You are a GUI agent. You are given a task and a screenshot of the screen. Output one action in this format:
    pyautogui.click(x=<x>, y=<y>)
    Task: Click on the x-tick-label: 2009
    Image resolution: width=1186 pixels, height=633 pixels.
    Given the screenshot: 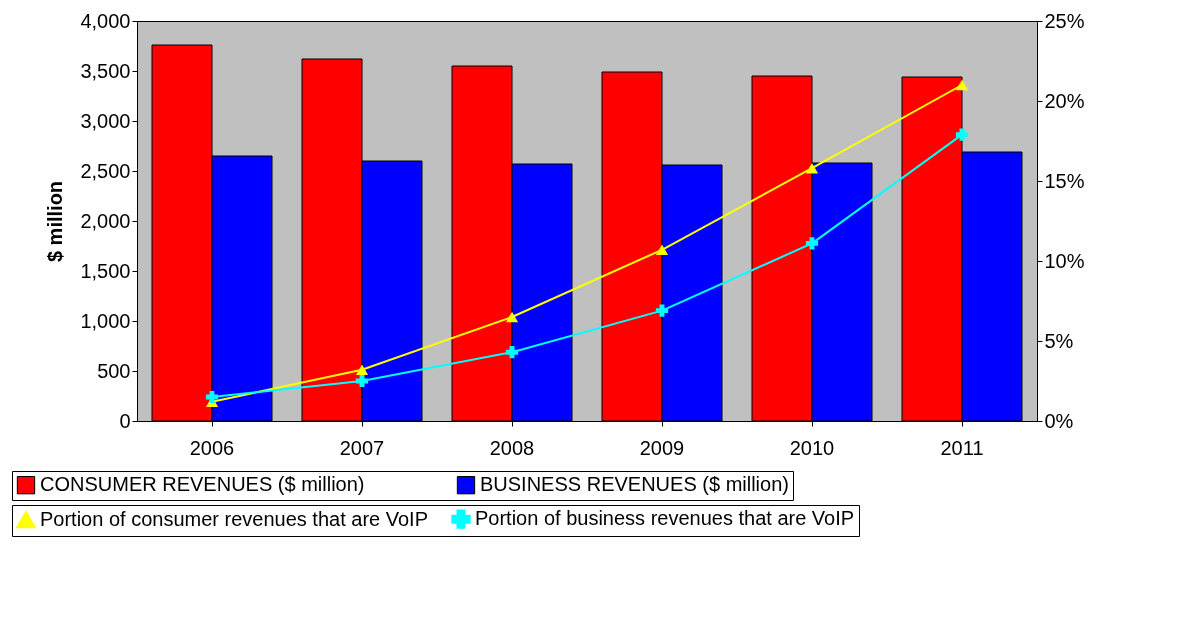 What is the action you would take?
    pyautogui.click(x=662, y=447)
    